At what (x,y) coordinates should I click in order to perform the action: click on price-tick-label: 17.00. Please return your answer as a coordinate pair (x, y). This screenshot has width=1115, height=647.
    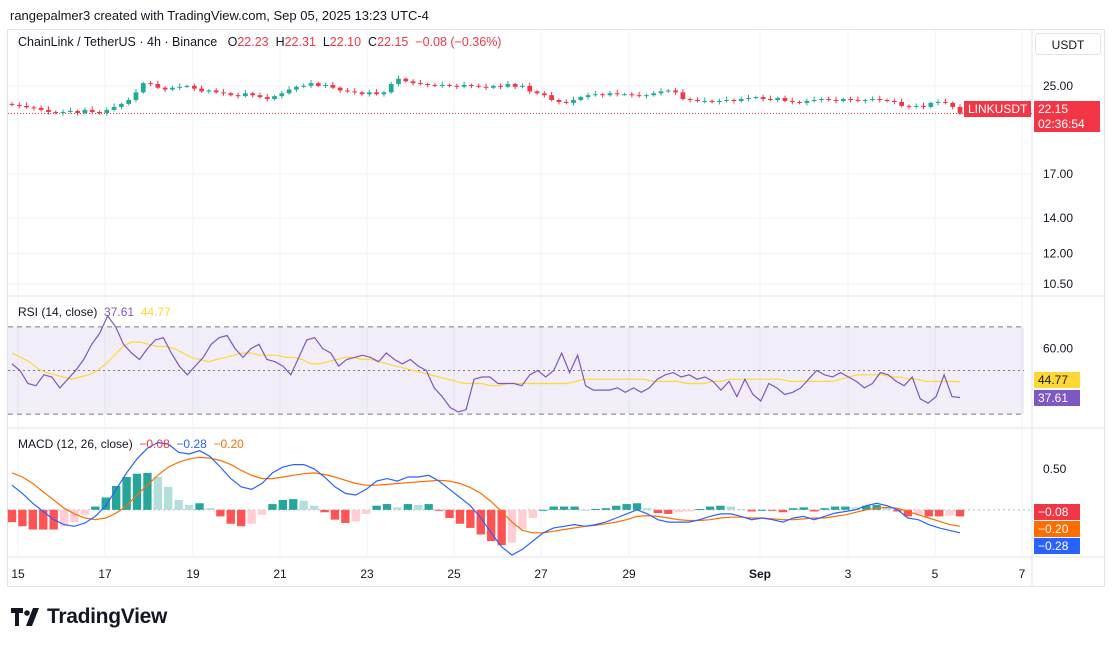
    Looking at the image, I should click on (1058, 174).